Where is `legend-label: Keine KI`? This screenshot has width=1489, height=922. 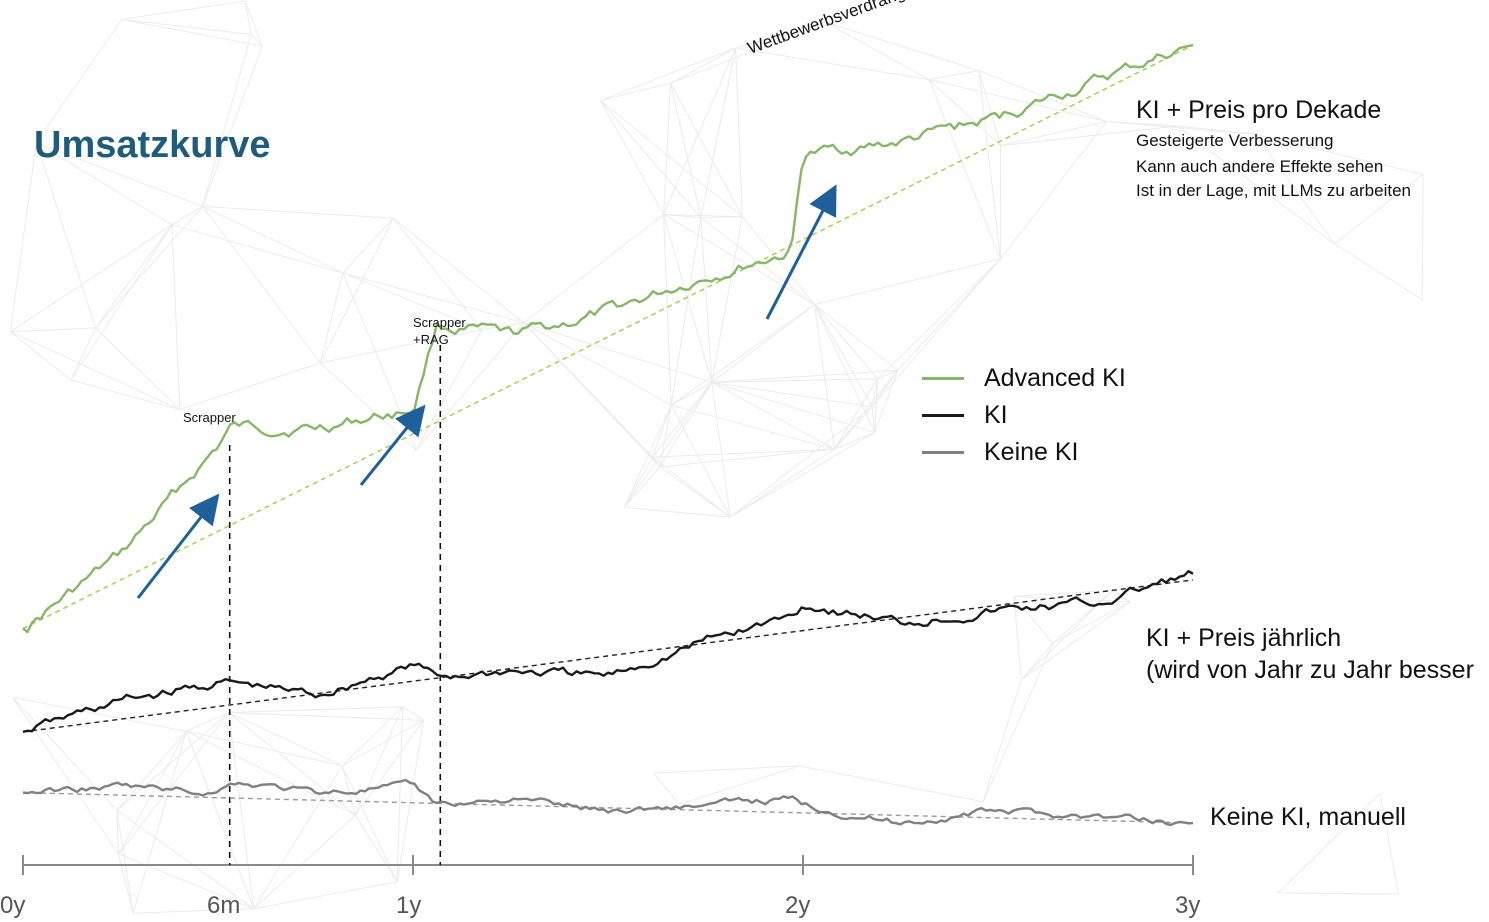 legend-label: Keine KI is located at coordinates (1031, 452).